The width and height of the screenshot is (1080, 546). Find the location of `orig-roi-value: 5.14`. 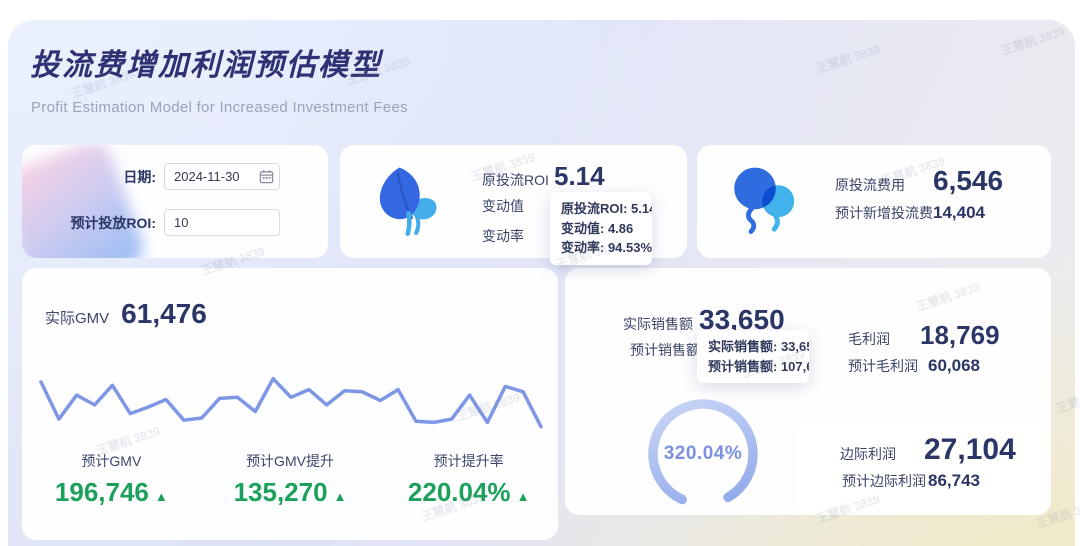

orig-roi-value: 5.14 is located at coordinates (579, 176).